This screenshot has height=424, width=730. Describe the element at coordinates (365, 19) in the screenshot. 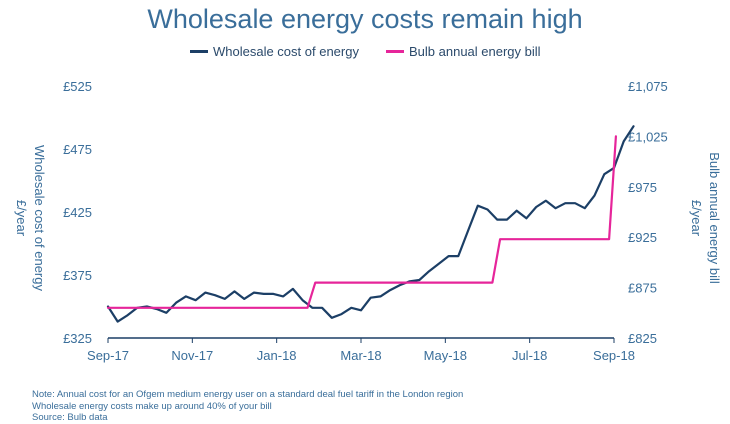

I see `chart-title: Wholesale energy costs remain high` at that location.